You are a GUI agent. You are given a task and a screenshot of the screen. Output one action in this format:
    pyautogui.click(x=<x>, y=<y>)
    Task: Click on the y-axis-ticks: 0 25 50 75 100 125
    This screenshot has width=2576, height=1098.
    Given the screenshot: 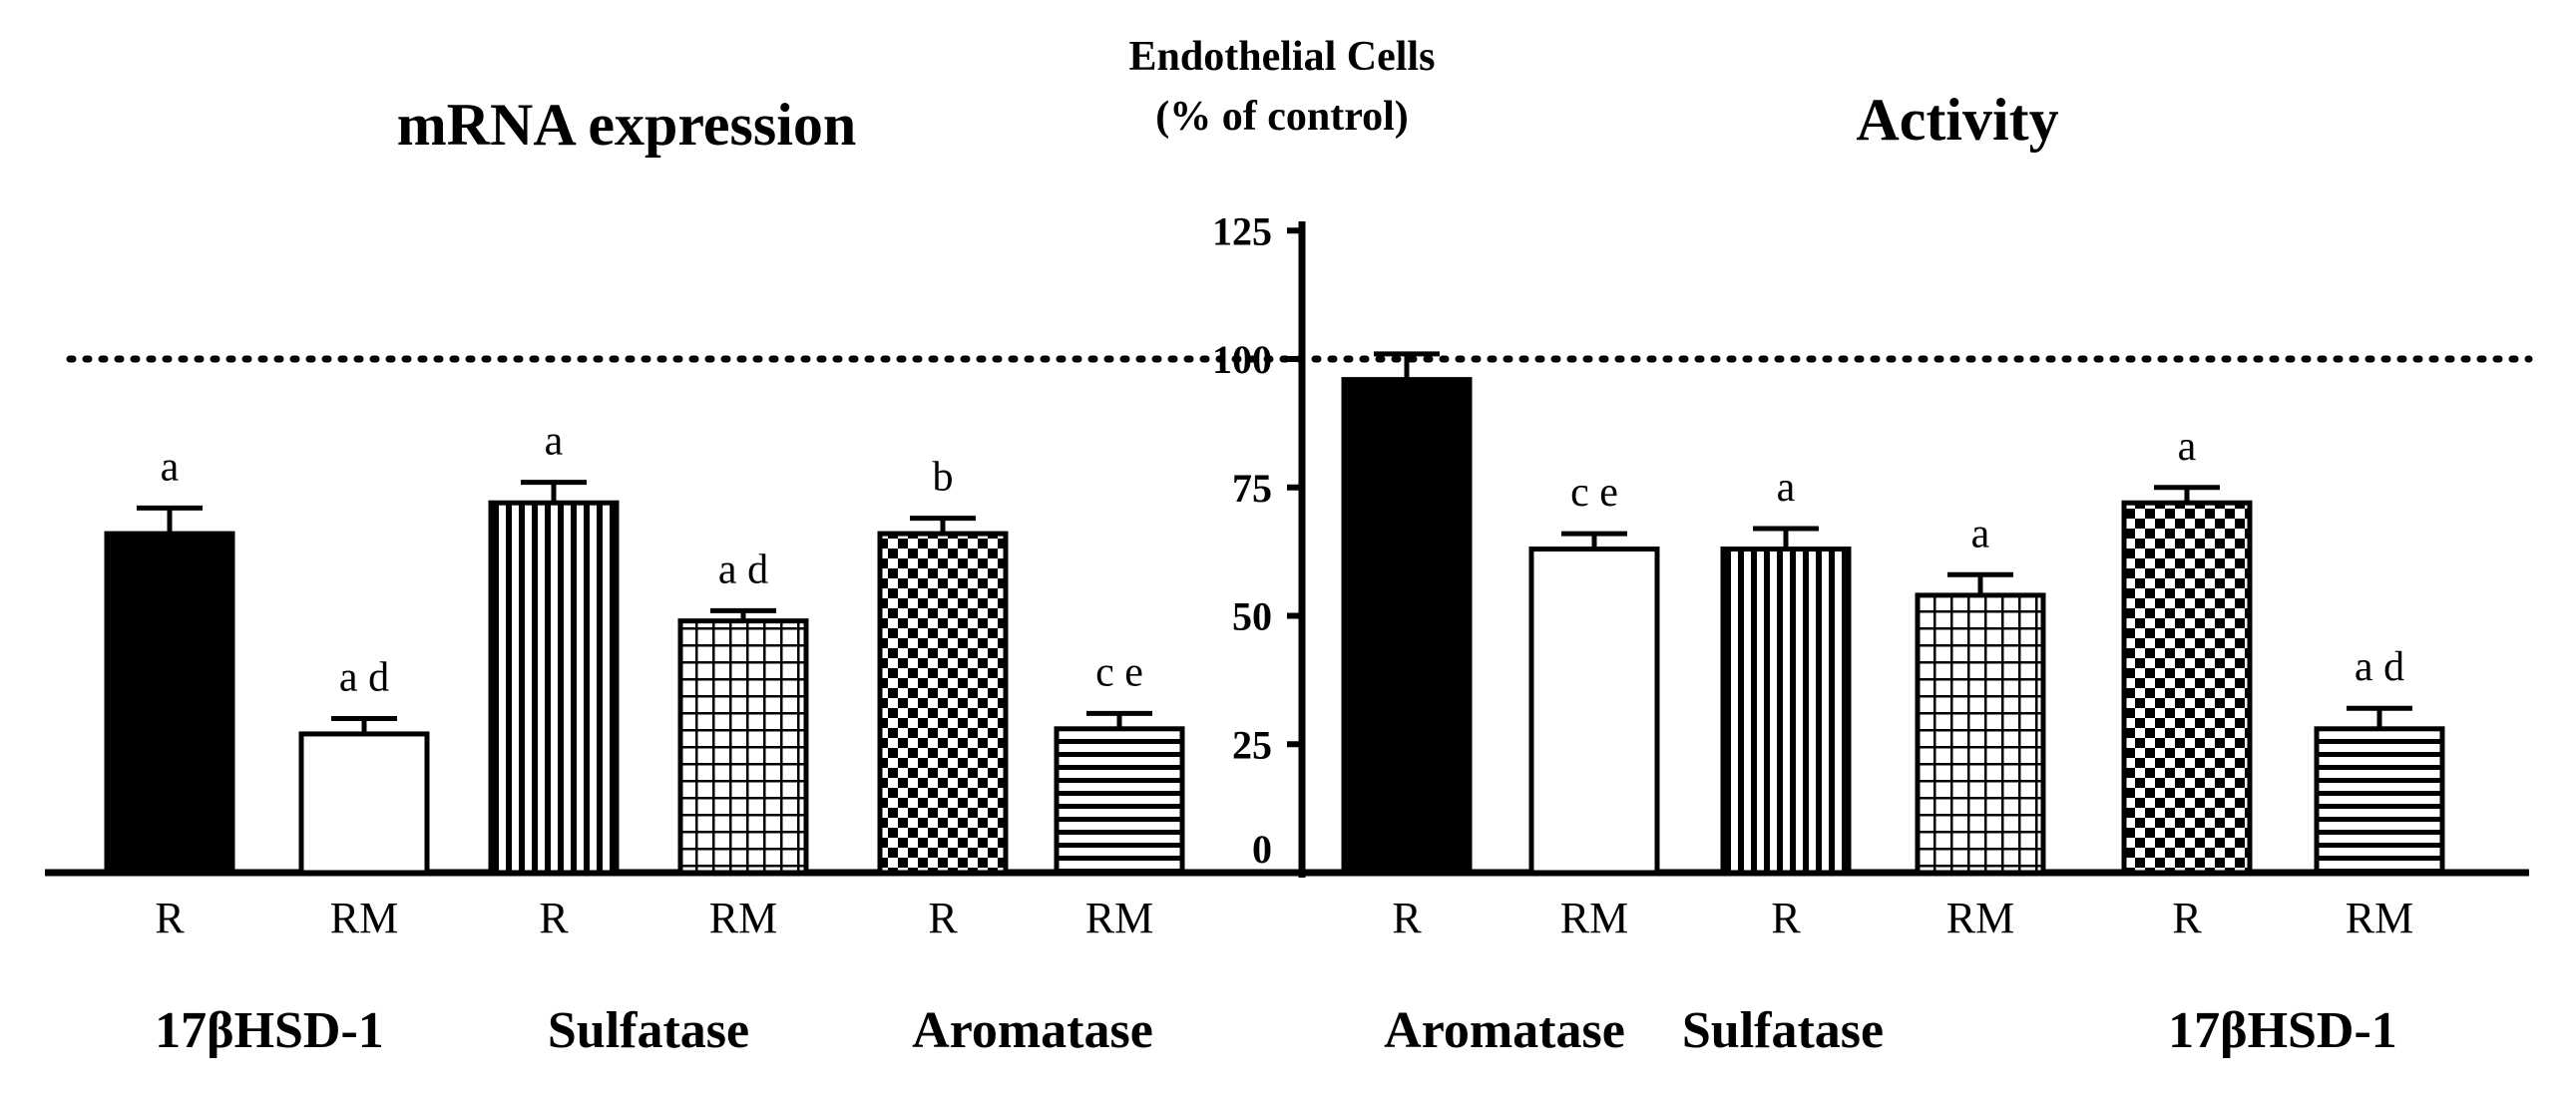 What is the action you would take?
    pyautogui.click(x=1257, y=540)
    